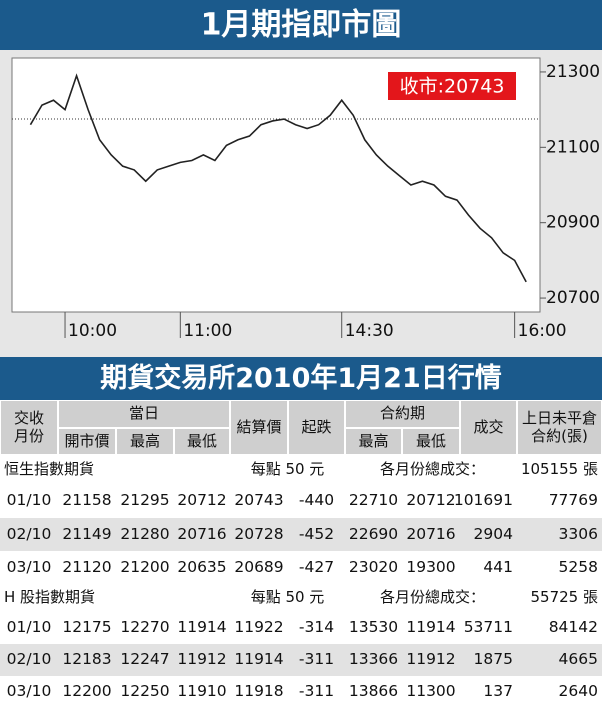 The image size is (602, 708). What do you see at coordinates (431, 566) in the screenshot?
I see `value-cell: 19300` at bounding box center [431, 566].